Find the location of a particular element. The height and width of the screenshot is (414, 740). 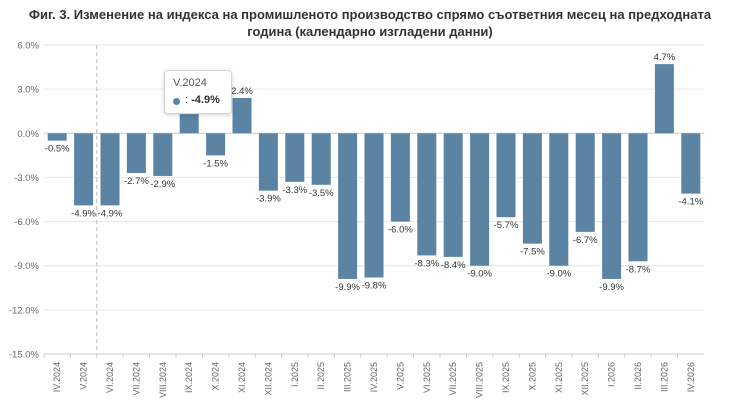

bar-XI.2025 is located at coordinates (559, 199).